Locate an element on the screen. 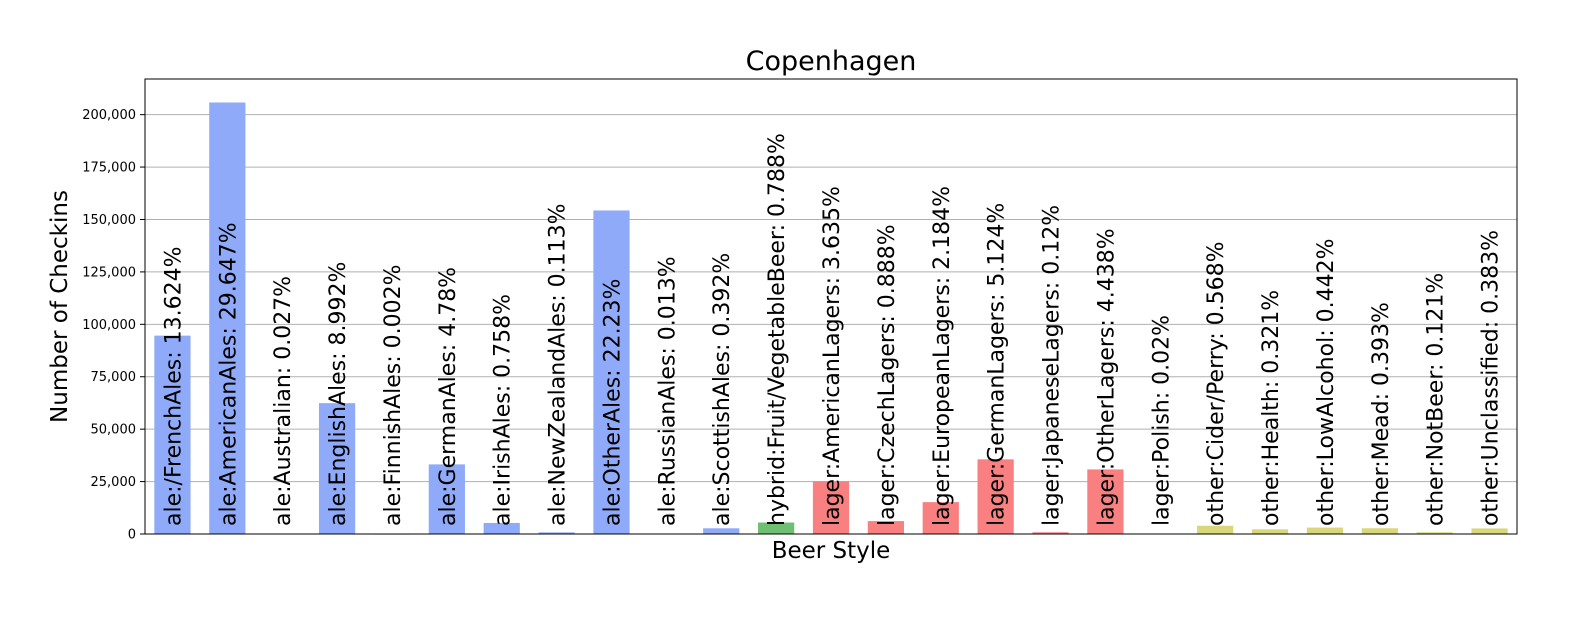 The width and height of the screenshot is (1594, 621). bar-label: lager:GermanLagers: 5.124% is located at coordinates (997, 364).